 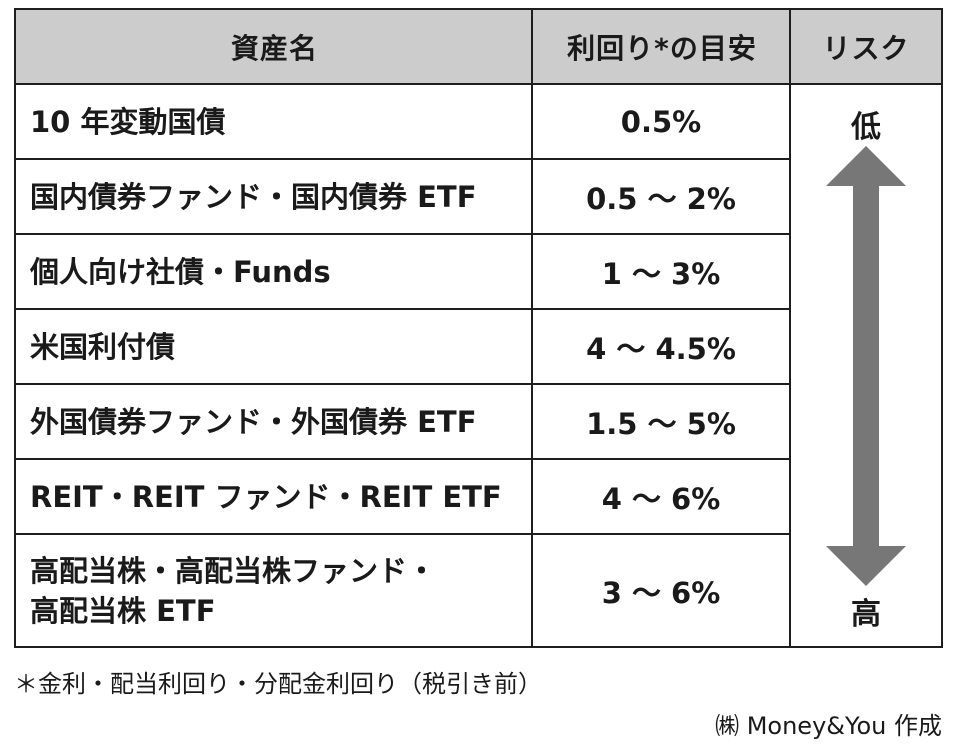 I want to click on table-row-asset-name: REIT・REIT ファンド・REIT ETF, so click(x=266, y=496).